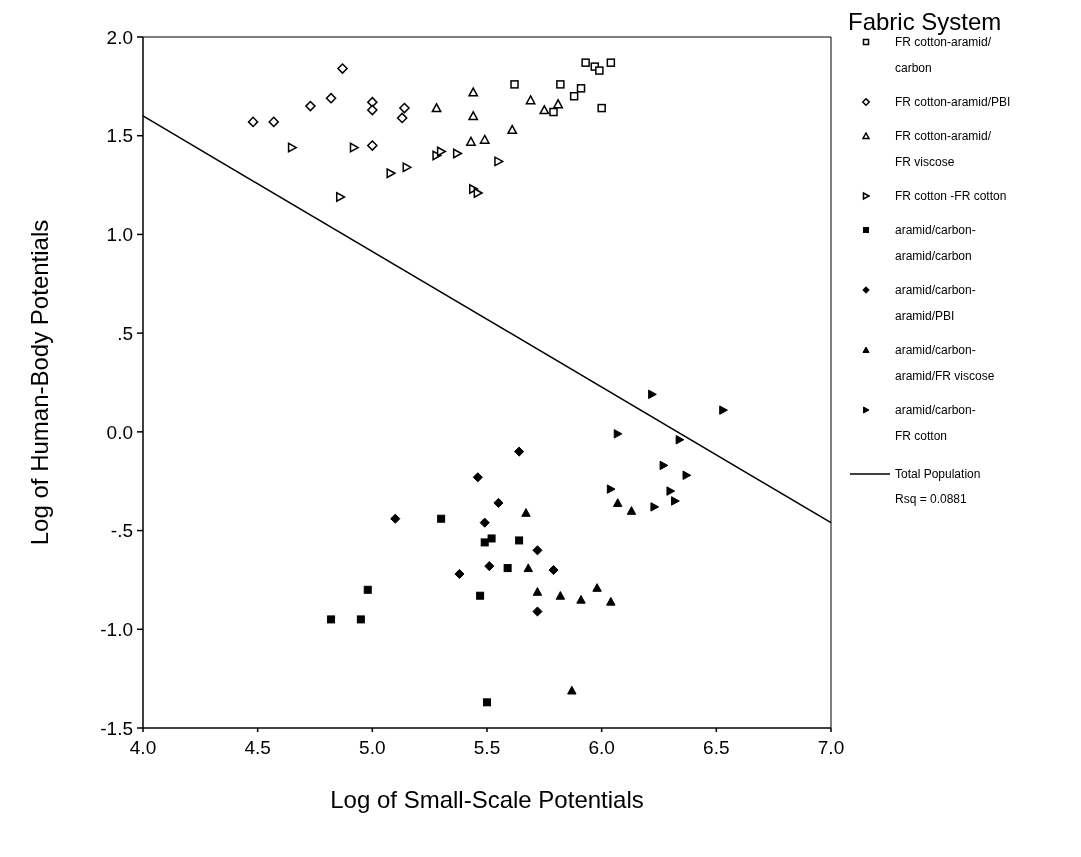 This screenshot has height=857, width=1081. I want to click on text: Rsq = 0.0881, so click(931, 499).